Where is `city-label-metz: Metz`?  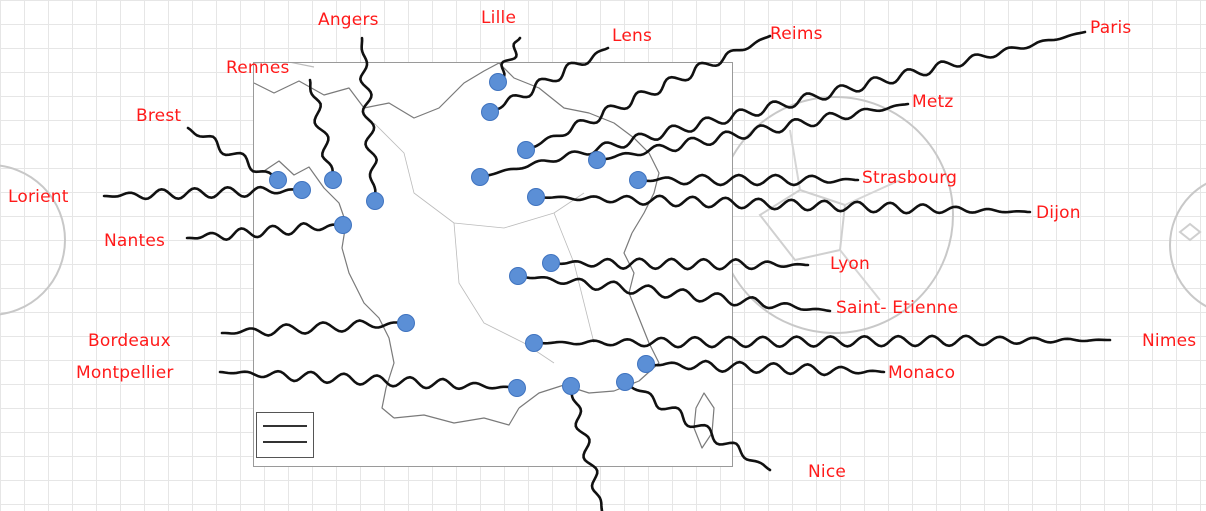
city-label-metz: Metz is located at coordinates (933, 102).